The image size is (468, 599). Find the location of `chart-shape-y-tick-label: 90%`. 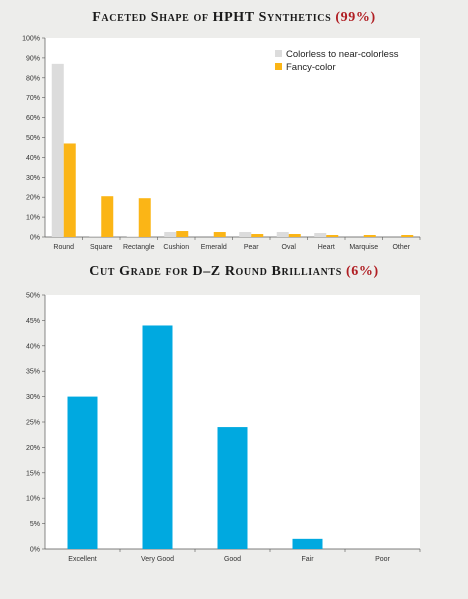

chart-shape-y-tick-label: 90% is located at coordinates (33, 58).